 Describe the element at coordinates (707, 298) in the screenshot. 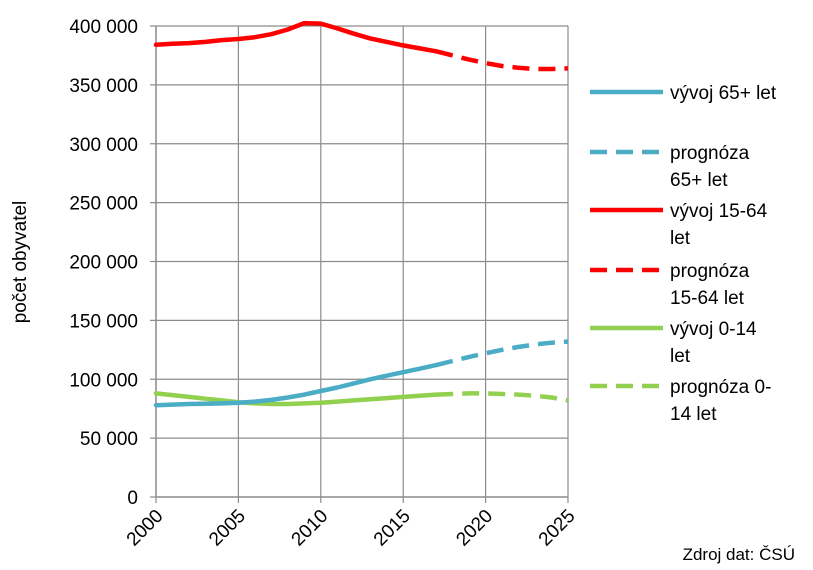

I see `legend-label: 15-64 let` at that location.